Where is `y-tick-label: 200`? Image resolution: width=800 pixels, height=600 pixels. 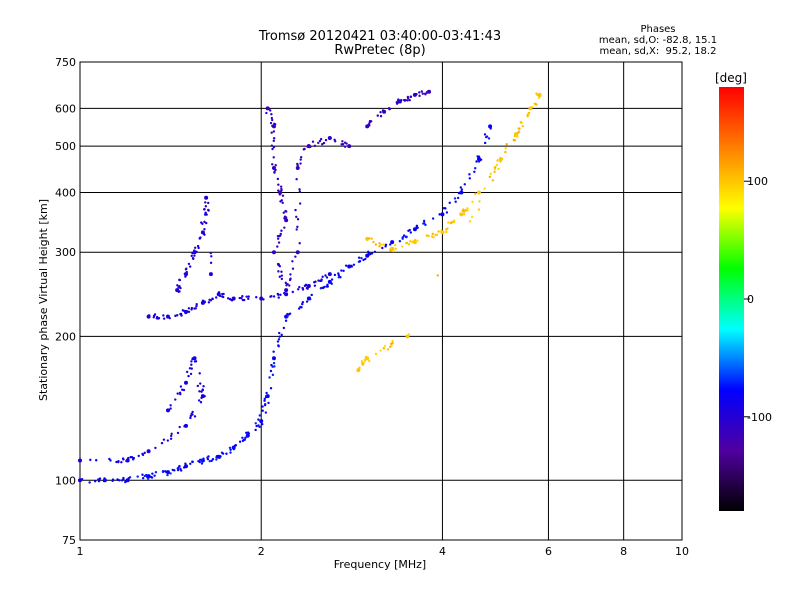 y-tick-label: 200 is located at coordinates (65, 336).